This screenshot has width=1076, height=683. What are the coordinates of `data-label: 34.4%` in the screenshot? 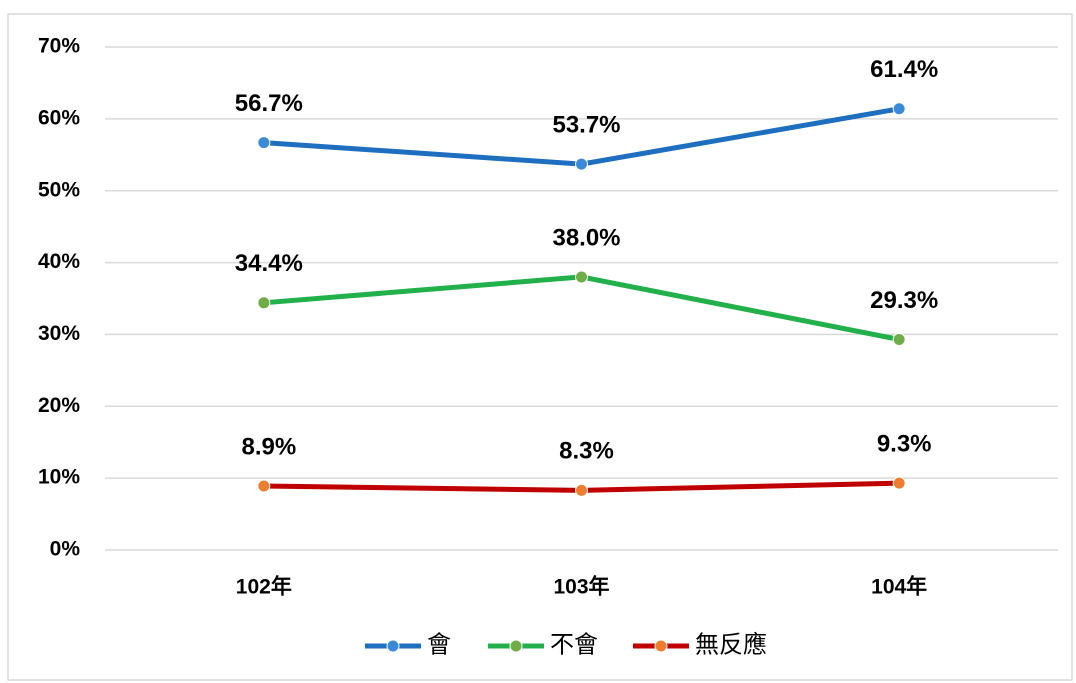 It's located at (269, 263).